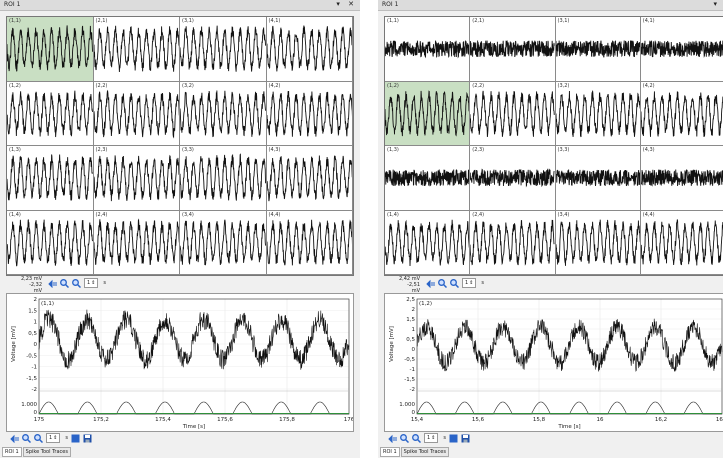  I want to click on channel-label: (4,2), so click(648, 85).